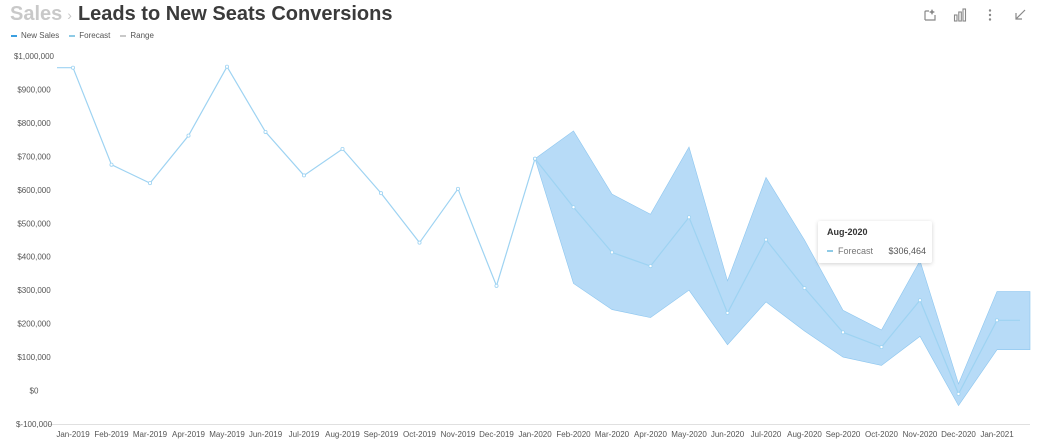 The width and height of the screenshot is (1040, 442). I want to click on x-tick-label: Mar-2020, so click(612, 434).